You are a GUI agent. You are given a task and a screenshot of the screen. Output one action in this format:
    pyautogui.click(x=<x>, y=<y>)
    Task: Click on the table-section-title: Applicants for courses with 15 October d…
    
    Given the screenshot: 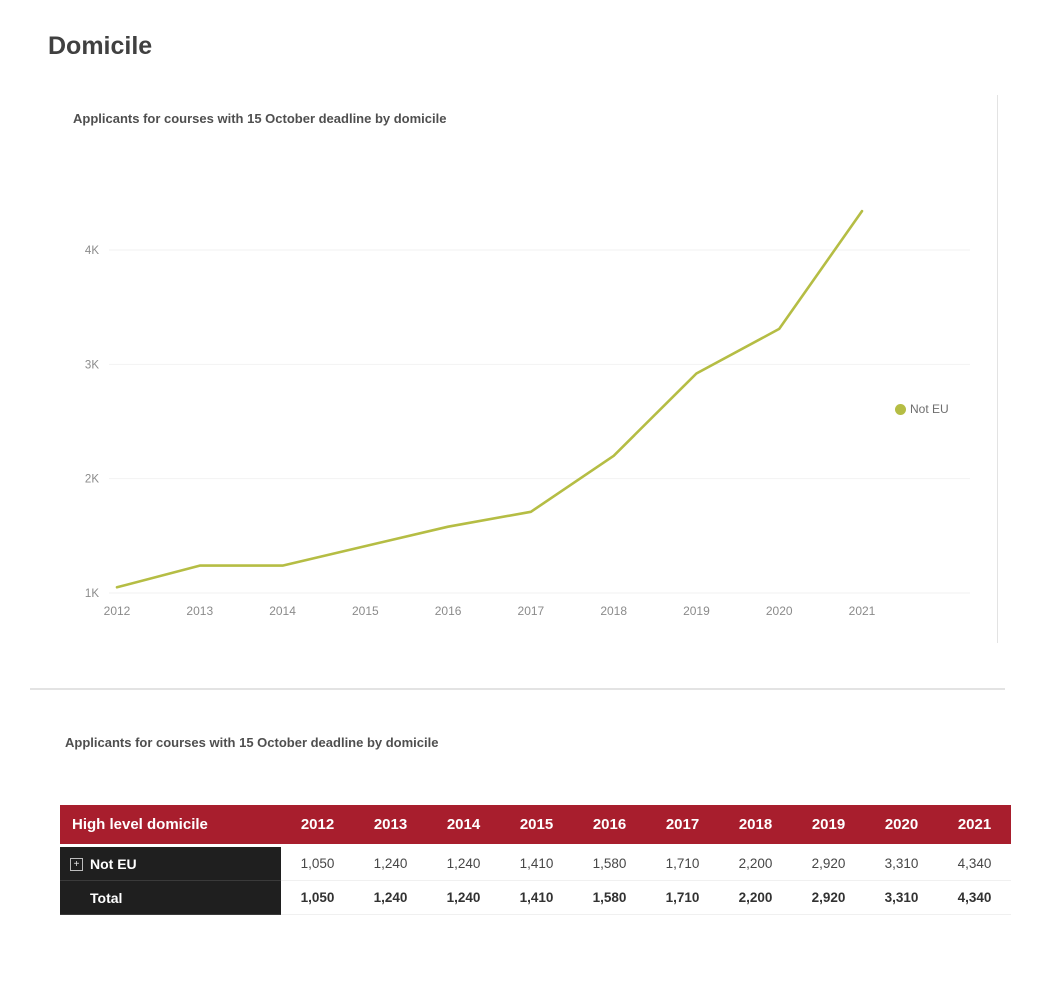 What is the action you would take?
    pyautogui.click(x=252, y=742)
    